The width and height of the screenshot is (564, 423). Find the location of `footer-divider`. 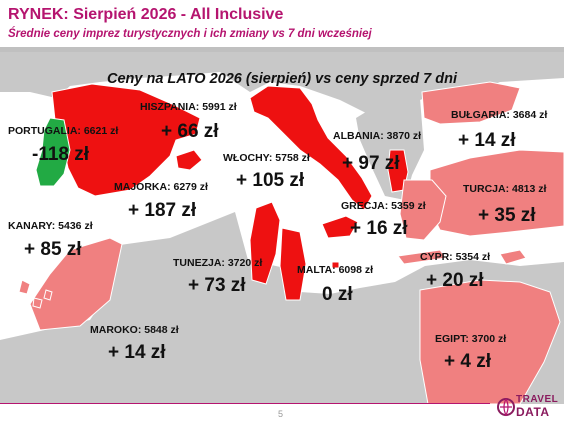

footer-divider is located at coordinates (245, 403).